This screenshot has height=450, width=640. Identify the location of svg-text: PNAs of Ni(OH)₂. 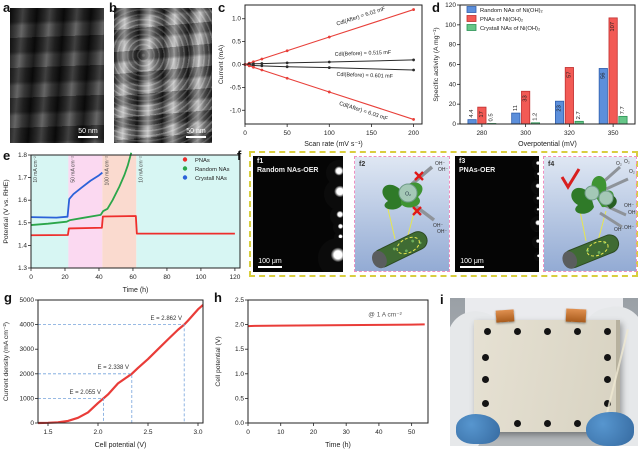
(501, 20).